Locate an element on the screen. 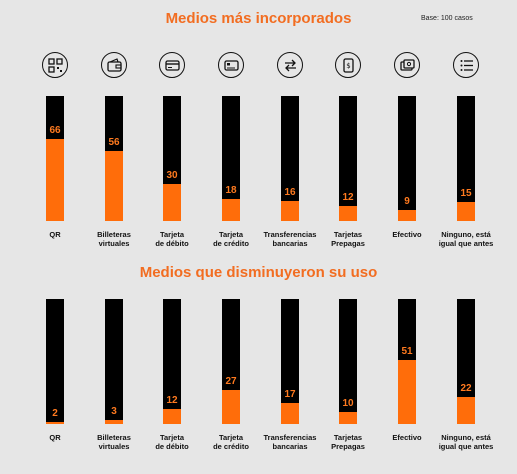  top-data-label: 56 is located at coordinates (114, 142).